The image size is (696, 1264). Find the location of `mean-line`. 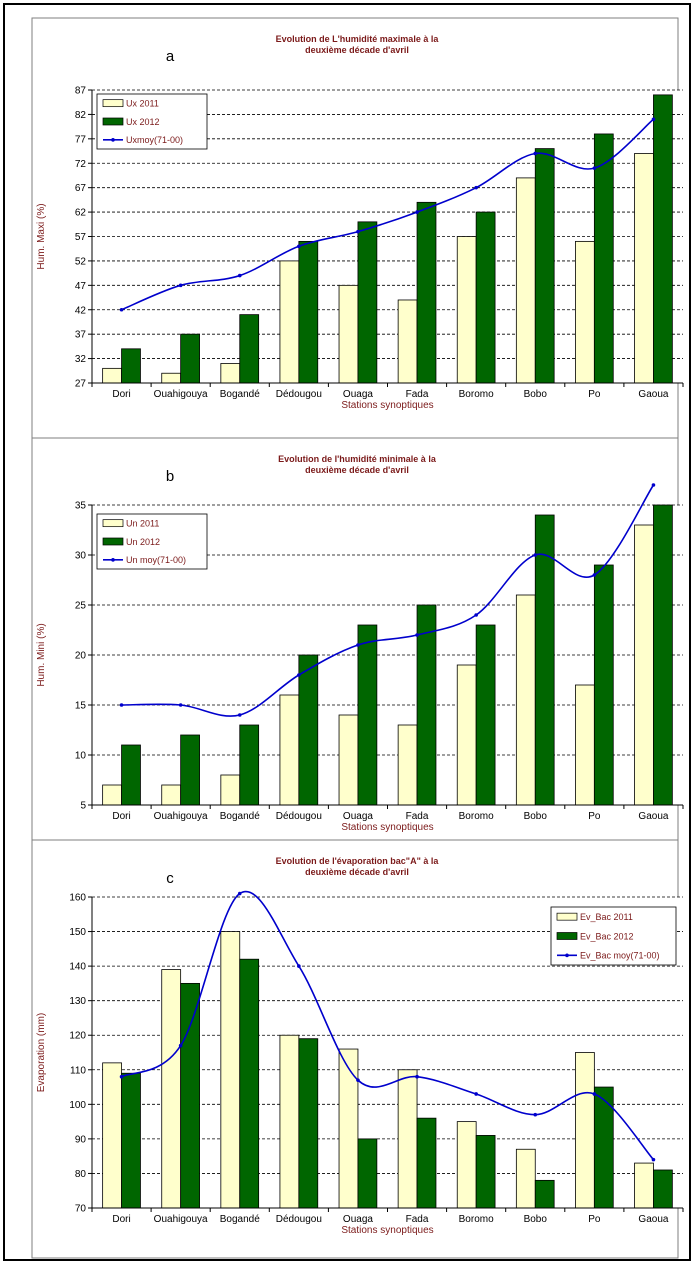

mean-line is located at coordinates (387, 214).